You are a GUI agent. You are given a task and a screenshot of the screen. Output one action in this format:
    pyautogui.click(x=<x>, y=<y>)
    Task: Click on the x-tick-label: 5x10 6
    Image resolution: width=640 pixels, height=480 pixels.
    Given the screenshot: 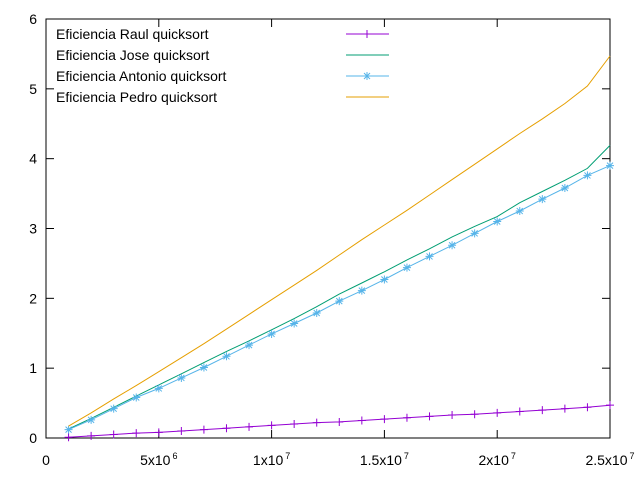 What is the action you would take?
    pyautogui.click(x=158, y=459)
    